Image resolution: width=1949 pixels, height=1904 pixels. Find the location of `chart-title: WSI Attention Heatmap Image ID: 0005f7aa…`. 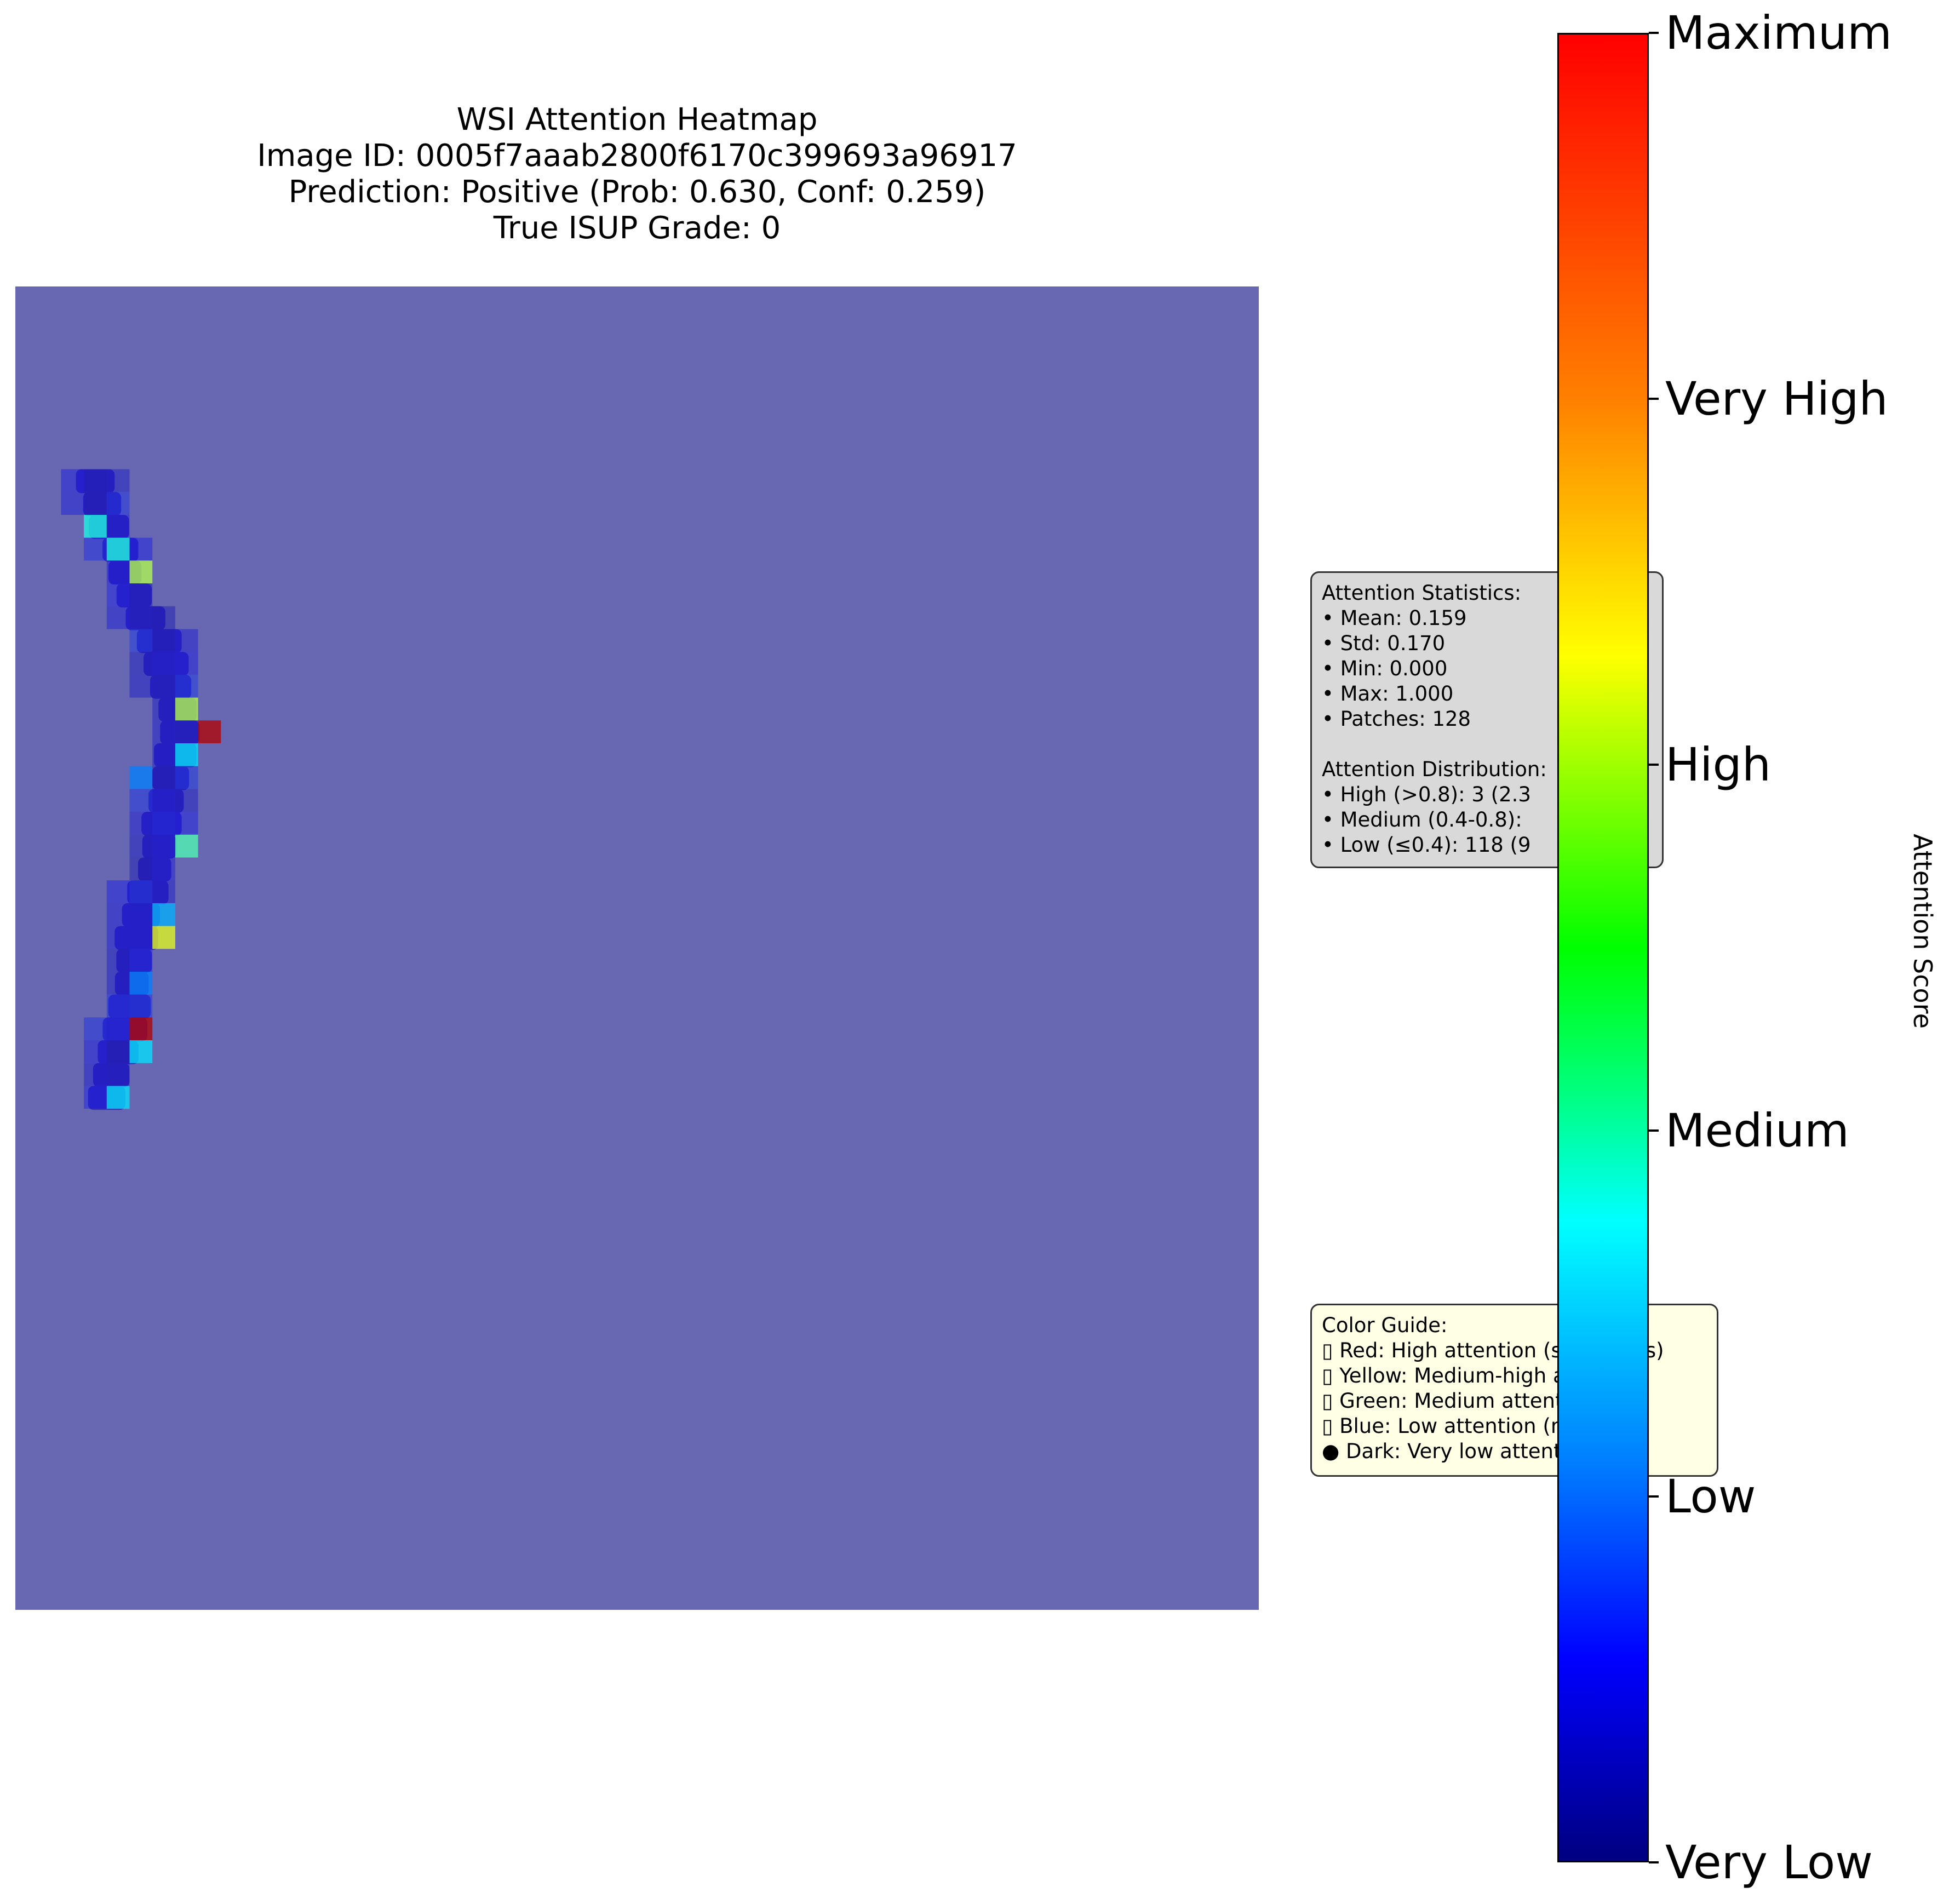

chart-title: WSI Attention Heatmap Image ID: 0005f7aa… is located at coordinates (637, 174).